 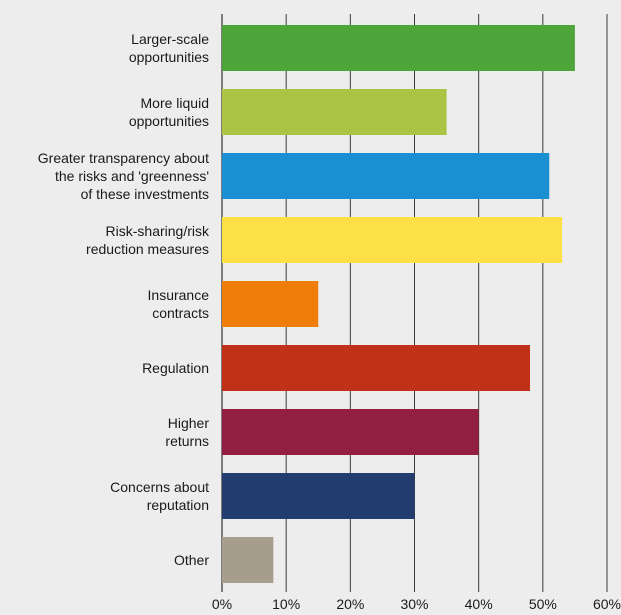 What do you see at coordinates (148, 240) in the screenshot?
I see `category-label: Risk-sharing/risk reduction measures` at bounding box center [148, 240].